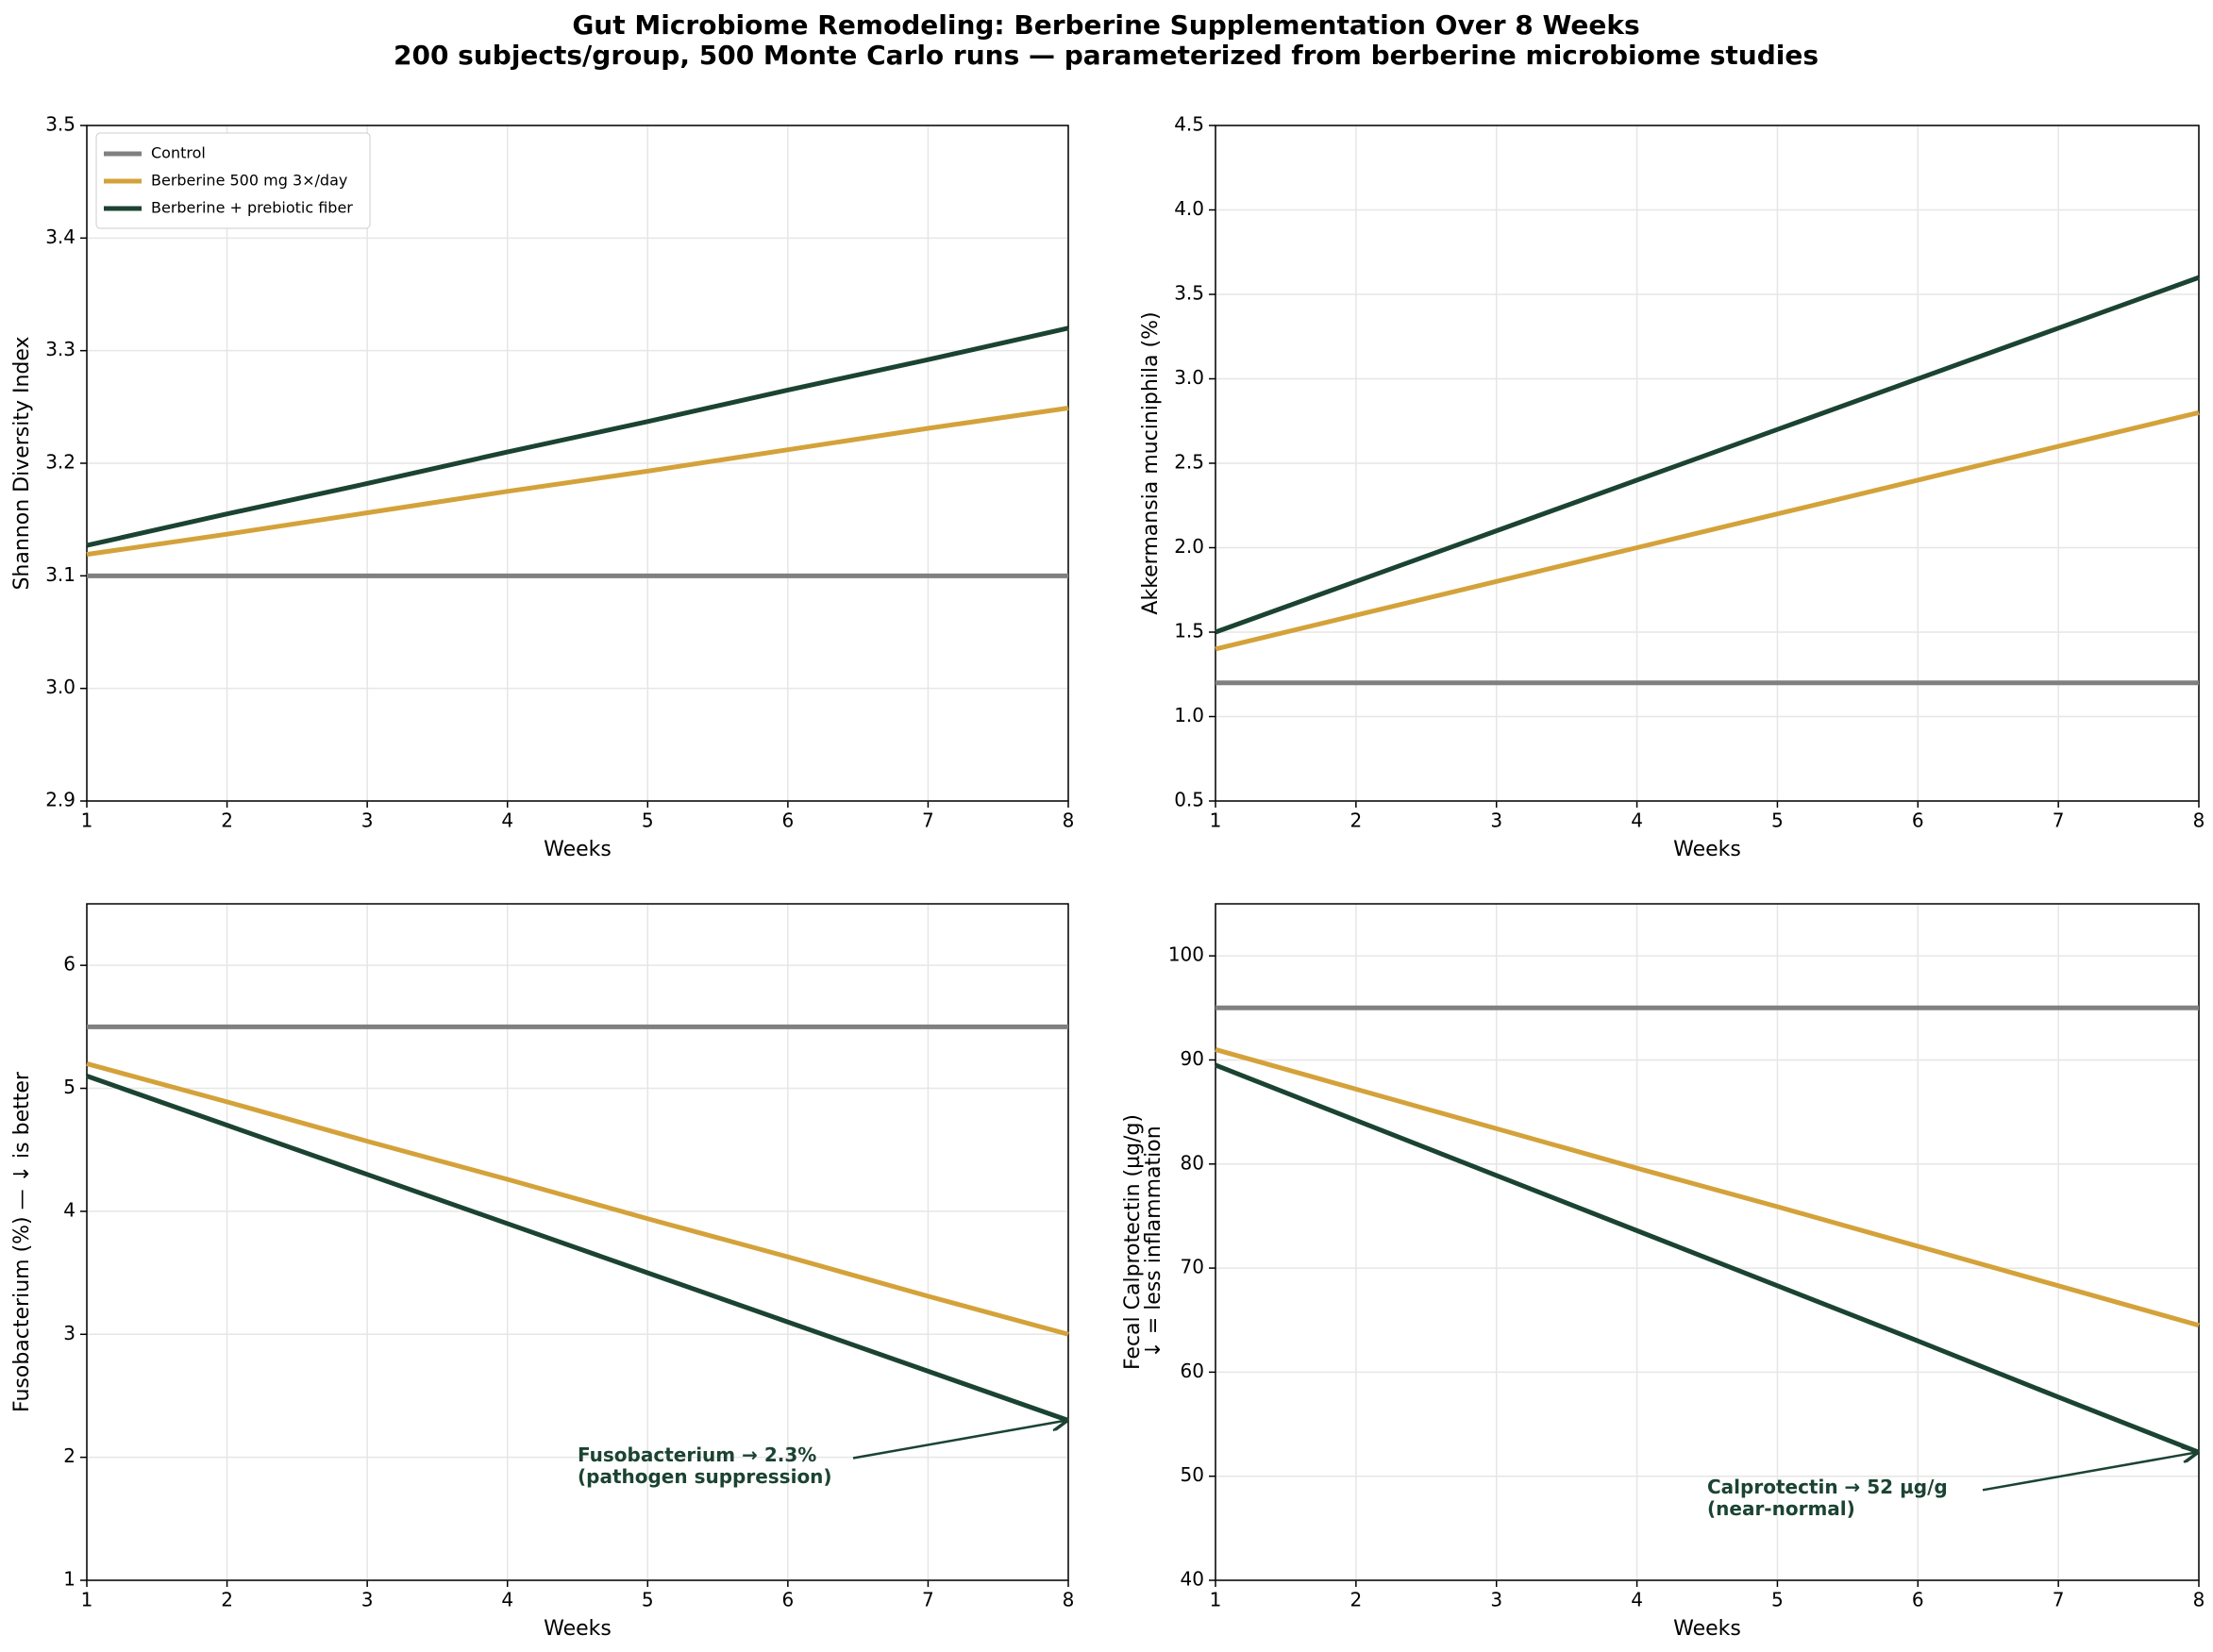 Image resolution: width=2213 pixels, height=1652 pixels. Describe the element at coordinates (1189, 631) in the screenshot. I see `y-tick-label: 1.5` at that location.